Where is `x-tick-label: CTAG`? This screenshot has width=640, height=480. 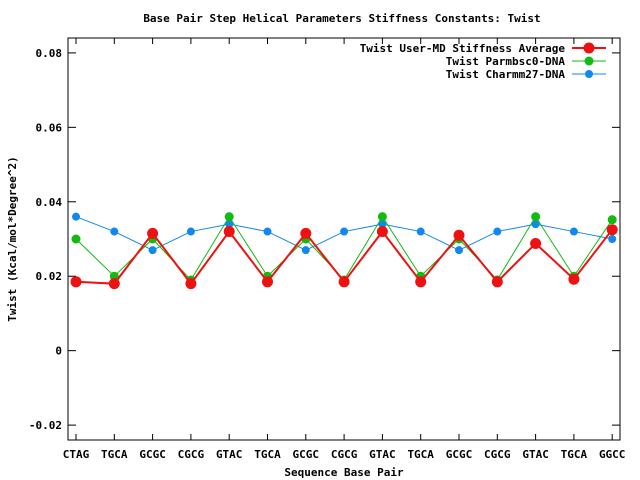
x-tick-label: CTAG is located at coordinates (76, 454).